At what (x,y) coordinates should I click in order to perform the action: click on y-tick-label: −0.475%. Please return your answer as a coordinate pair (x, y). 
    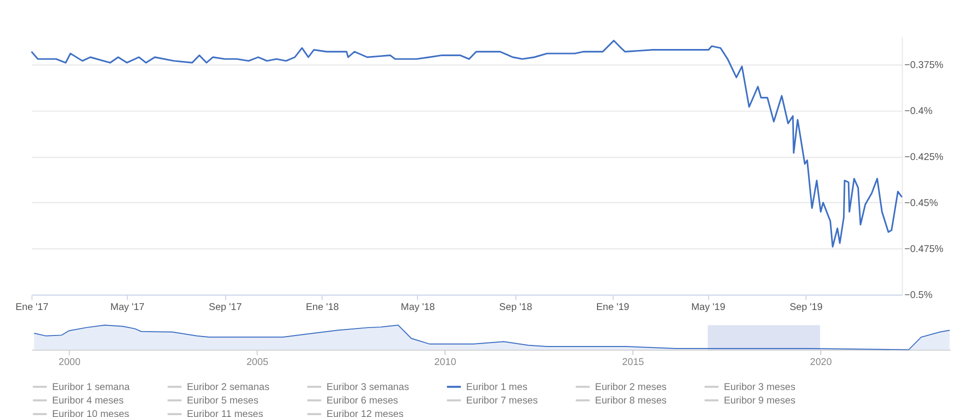
    Looking at the image, I should click on (924, 250).